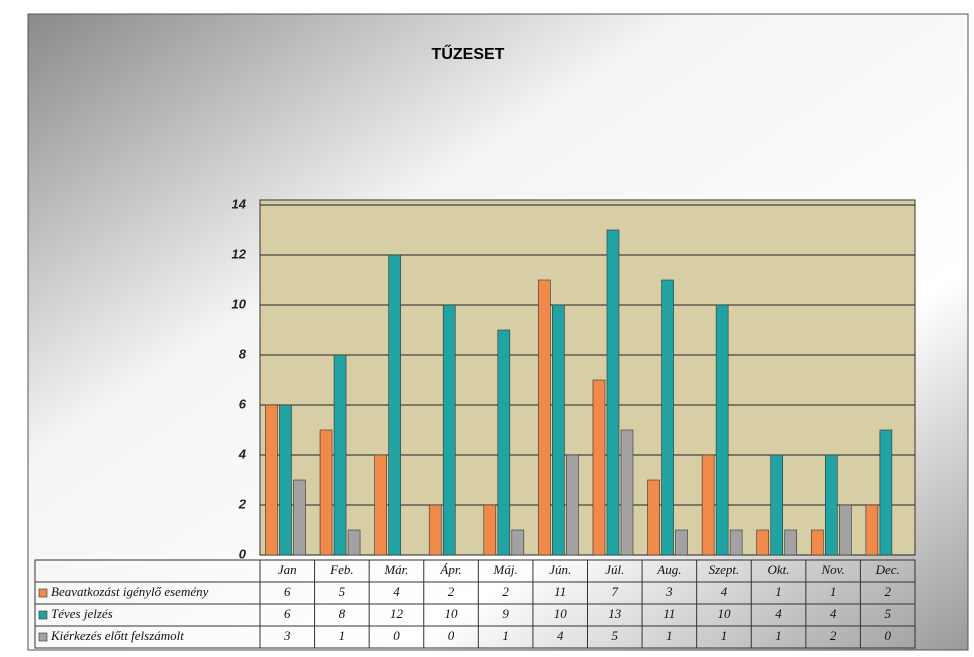 Image resolution: width=974 pixels, height=657 pixels. Describe the element at coordinates (243, 403) in the screenshot. I see `y-tick-label: 6` at that location.